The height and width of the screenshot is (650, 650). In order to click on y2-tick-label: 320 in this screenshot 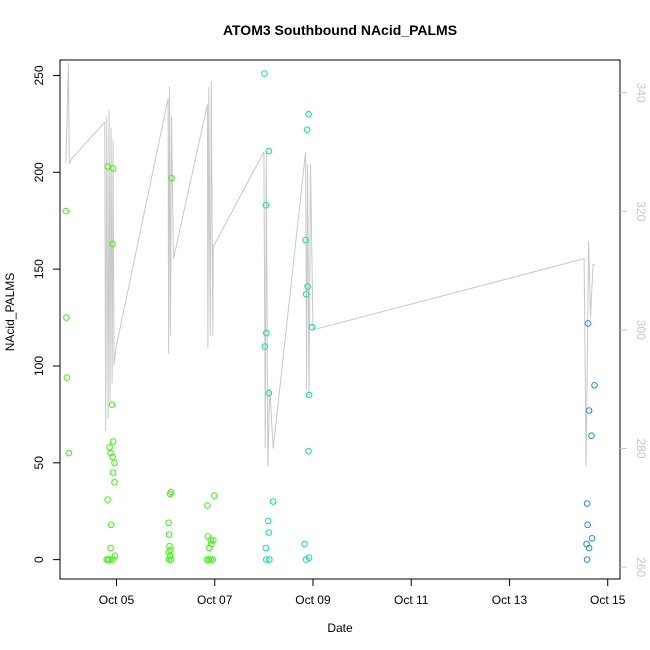, I will do `click(641, 211)`.